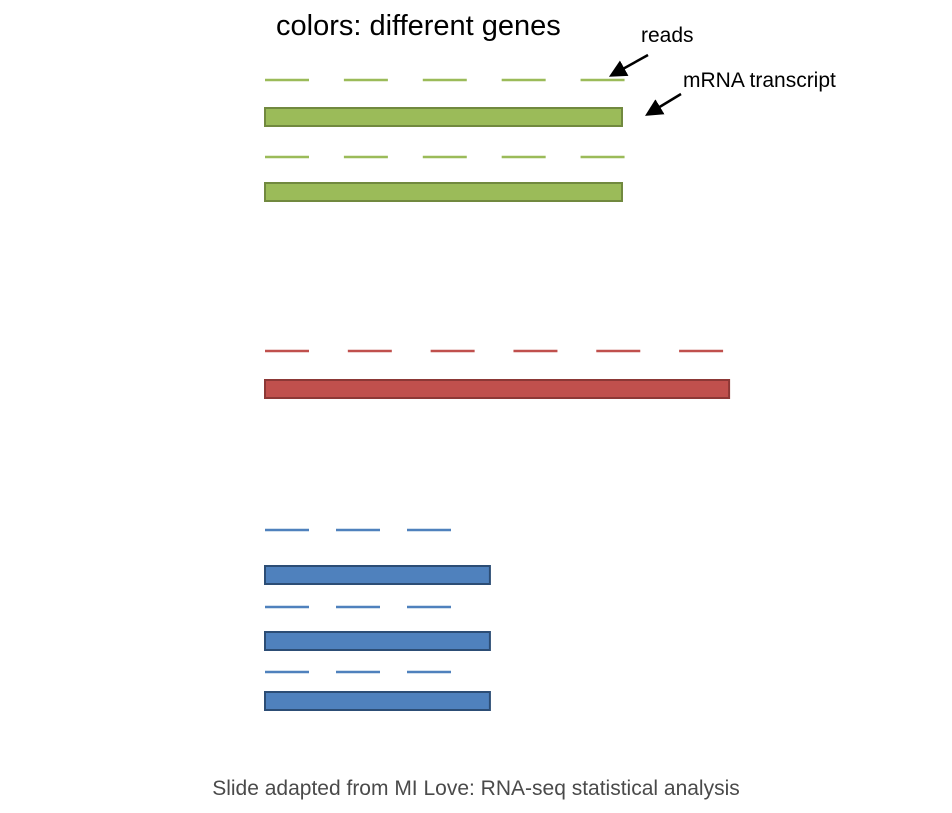  I want to click on reads-arrow, so click(628, 65).